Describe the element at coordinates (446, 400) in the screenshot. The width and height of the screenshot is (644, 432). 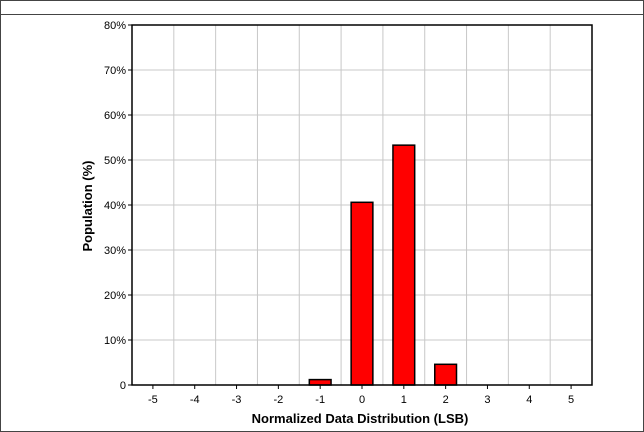
I see `x-tick-label: 2` at that location.